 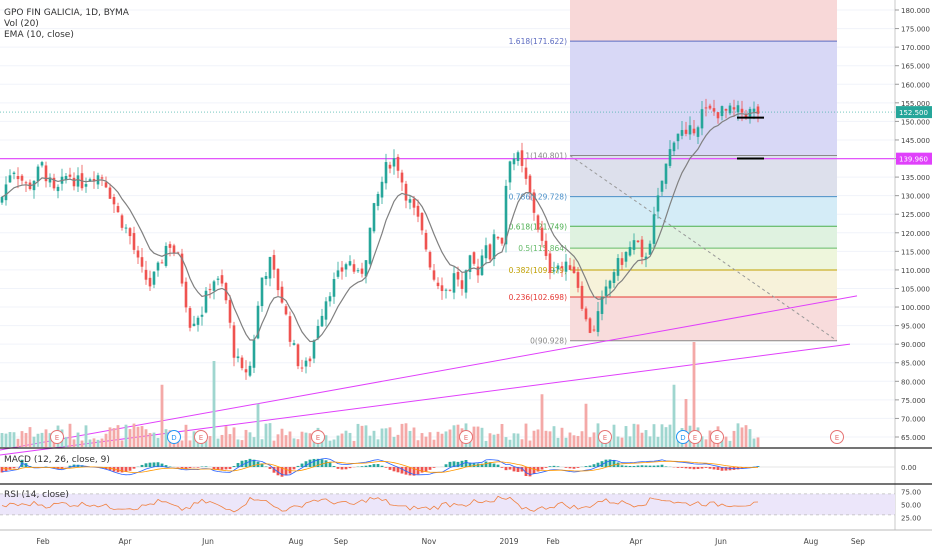 What do you see at coordinates (57, 460) in the screenshot?
I see `macd-legend: MACD (12, 26, close, 9)` at bounding box center [57, 460].